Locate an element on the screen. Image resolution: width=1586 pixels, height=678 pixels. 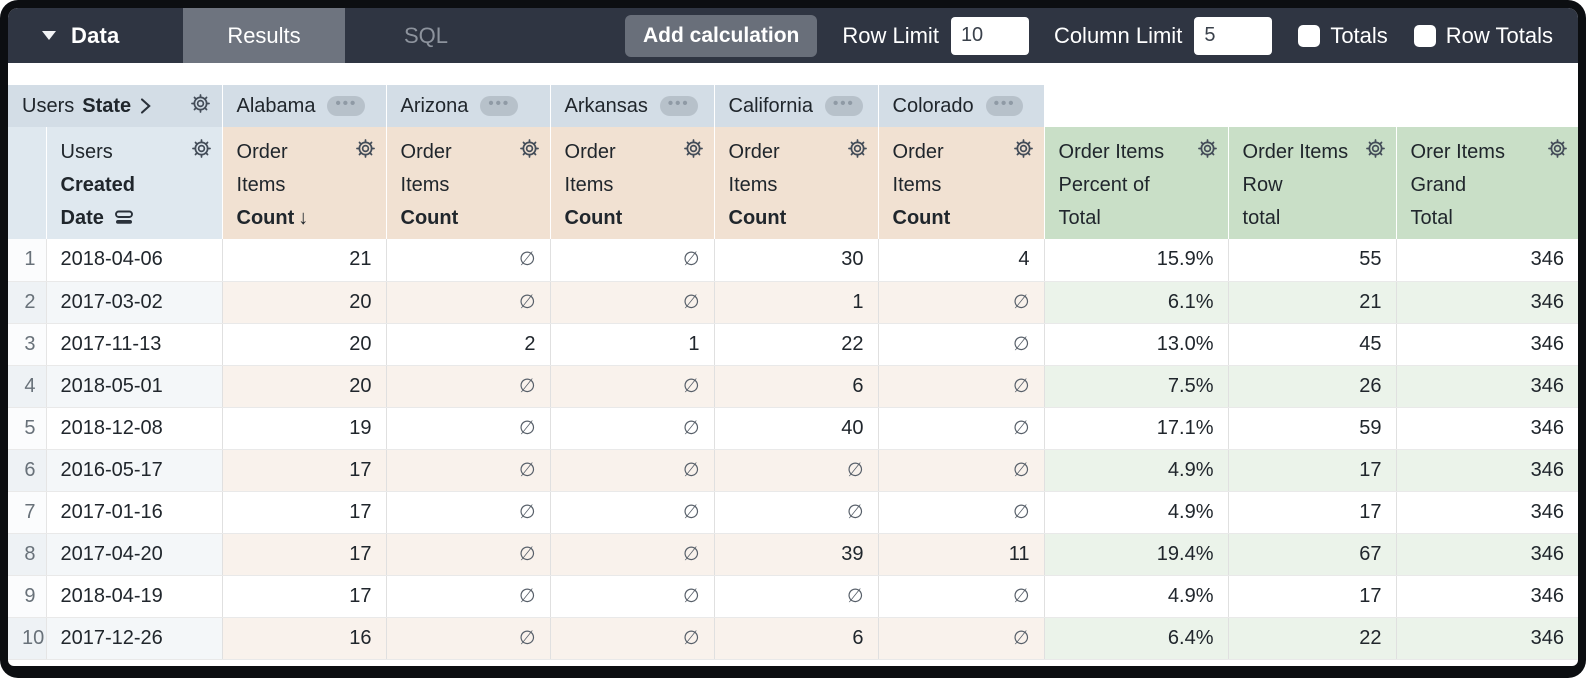
count-cell: 11 is located at coordinates (961, 554).